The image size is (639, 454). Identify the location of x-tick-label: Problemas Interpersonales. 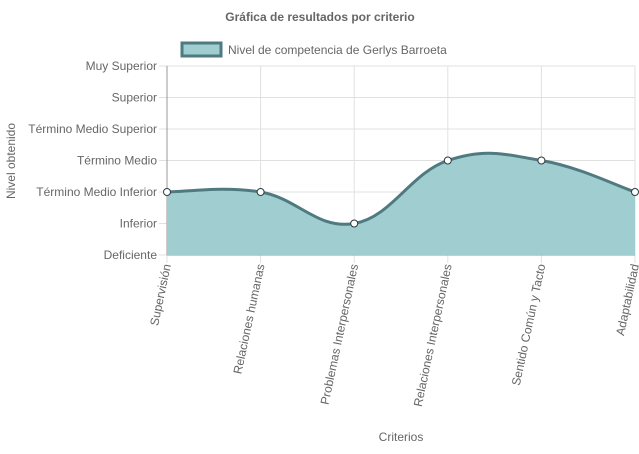
(340, 334).